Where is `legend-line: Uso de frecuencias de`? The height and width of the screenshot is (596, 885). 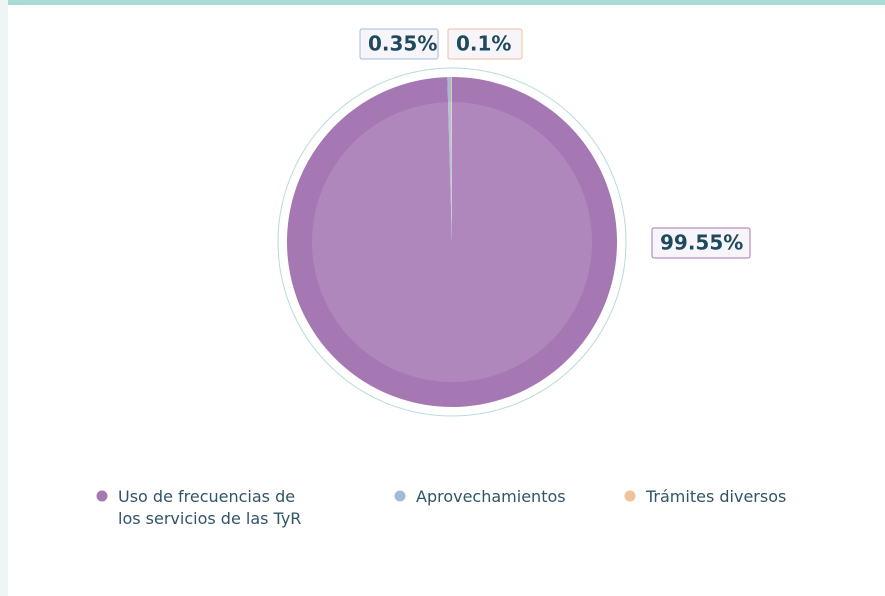
legend-line: Uso de frecuencias de is located at coordinates (206, 496).